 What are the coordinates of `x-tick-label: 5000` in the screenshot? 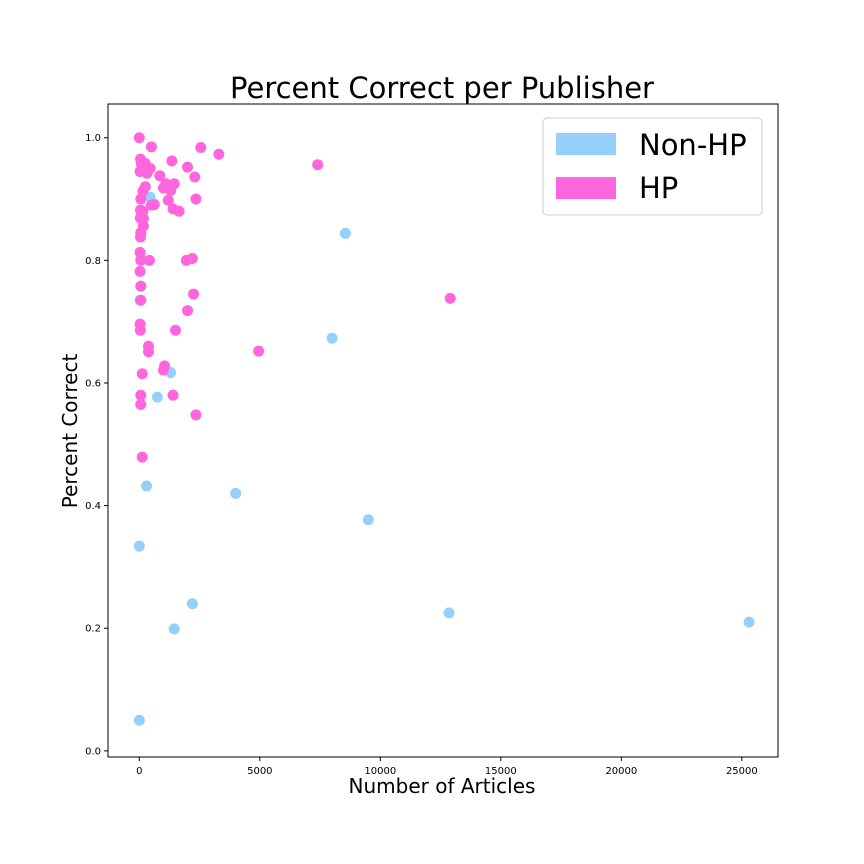 It's located at (259, 771).